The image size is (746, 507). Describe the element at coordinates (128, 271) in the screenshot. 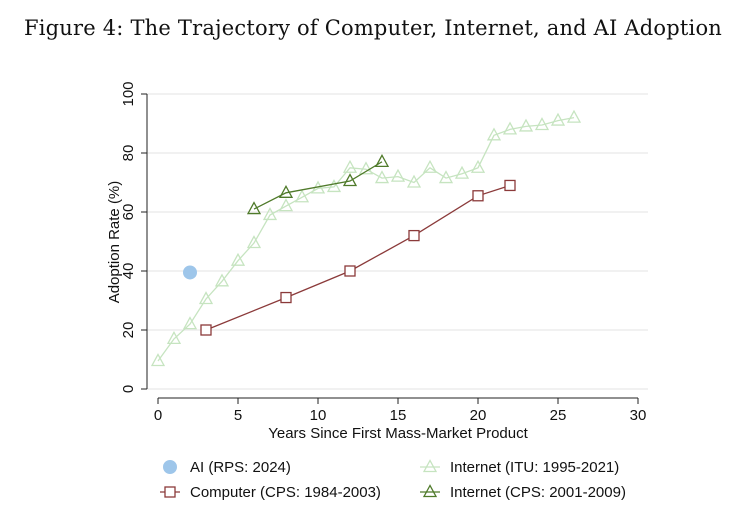

I see `y-tick-label-40: 40` at that location.